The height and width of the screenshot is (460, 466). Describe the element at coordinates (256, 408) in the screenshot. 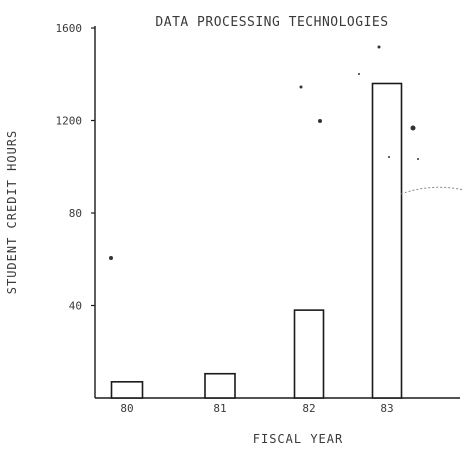

I see `x-tick-group: 80 81 82 83` at that location.